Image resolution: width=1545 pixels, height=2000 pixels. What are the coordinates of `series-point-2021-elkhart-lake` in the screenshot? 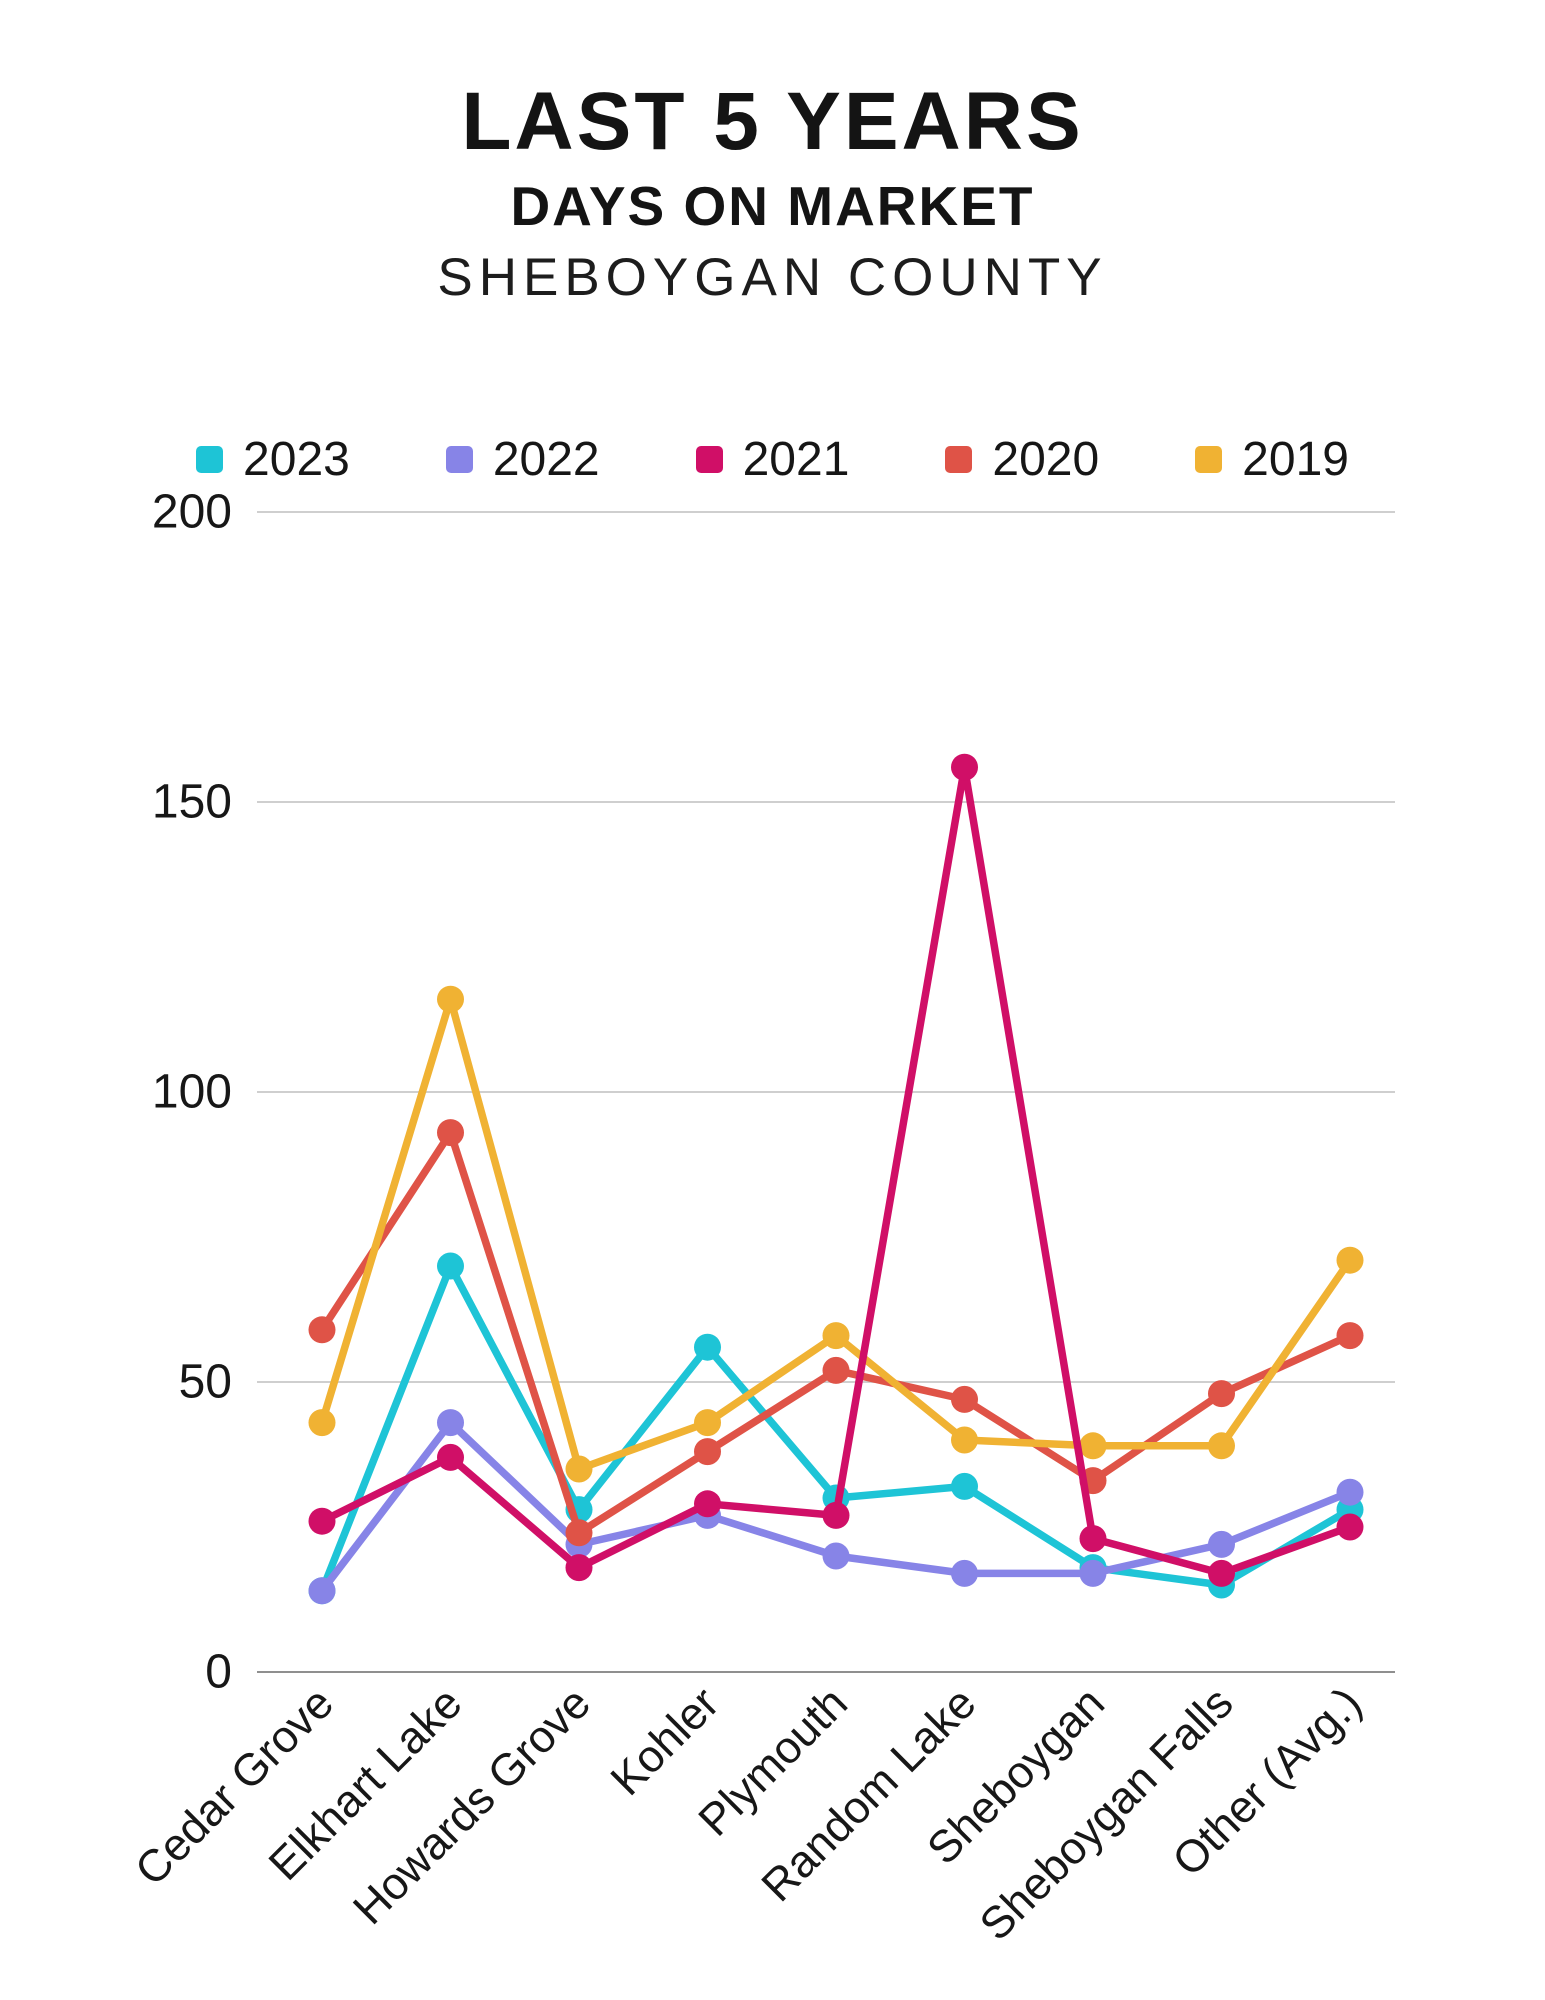 It's located at (450, 1457).